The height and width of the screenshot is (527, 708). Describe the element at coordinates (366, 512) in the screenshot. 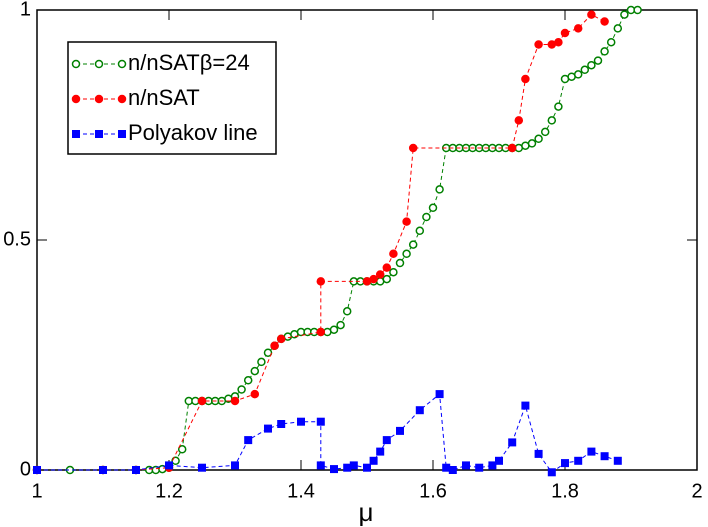

I see `x-axis-label: μ` at that location.